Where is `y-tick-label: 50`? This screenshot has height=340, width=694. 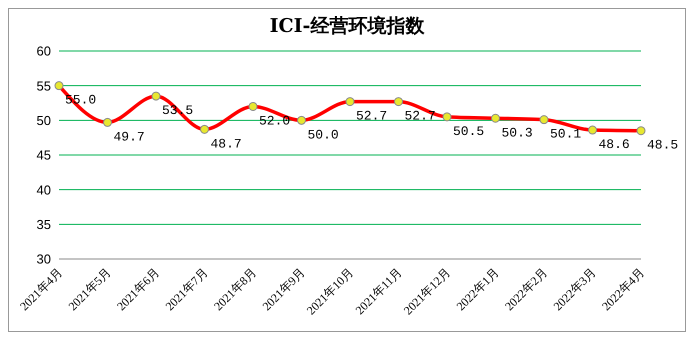 y-tick-label: 50 is located at coordinates (43, 120).